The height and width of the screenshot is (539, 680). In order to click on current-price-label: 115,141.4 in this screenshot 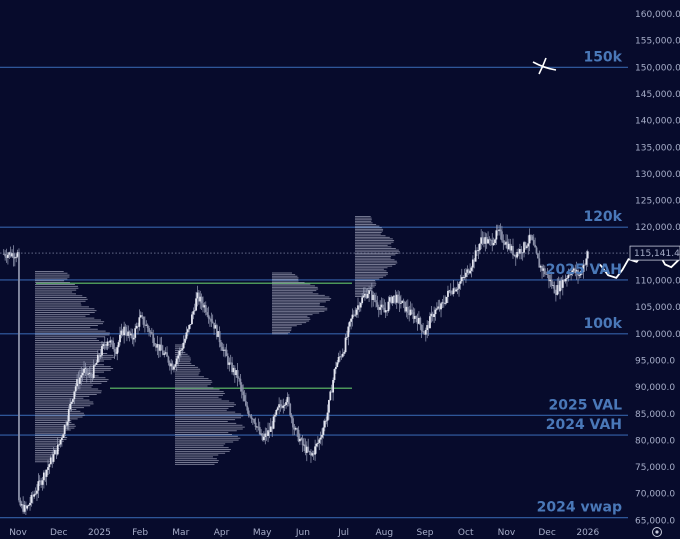, I will do `click(657, 254)`.